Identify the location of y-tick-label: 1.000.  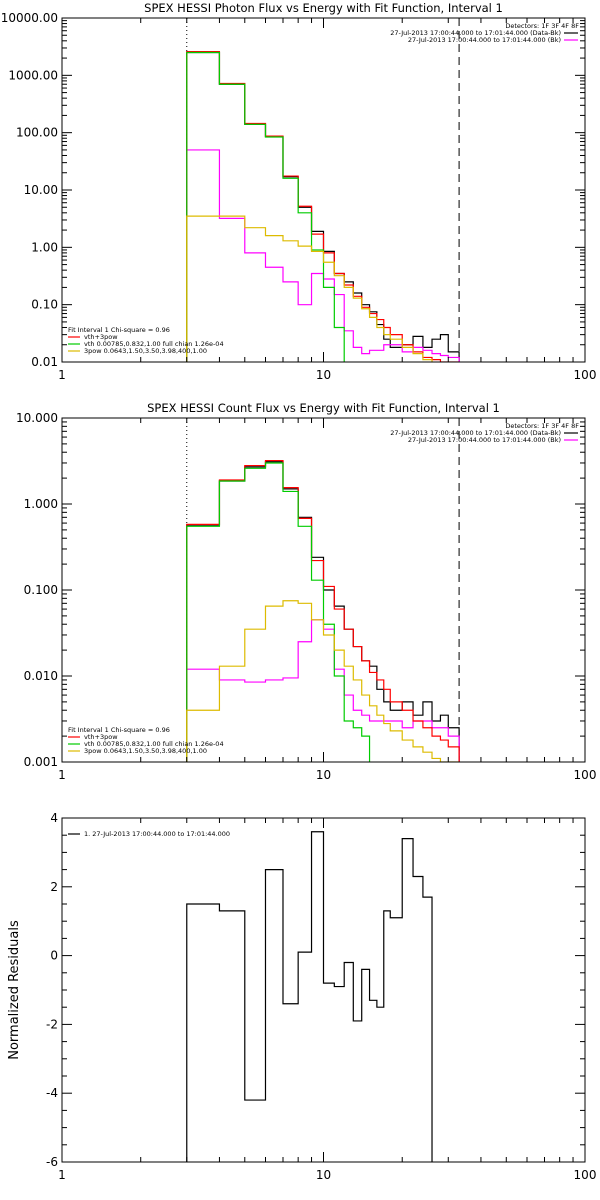
(41, 504).